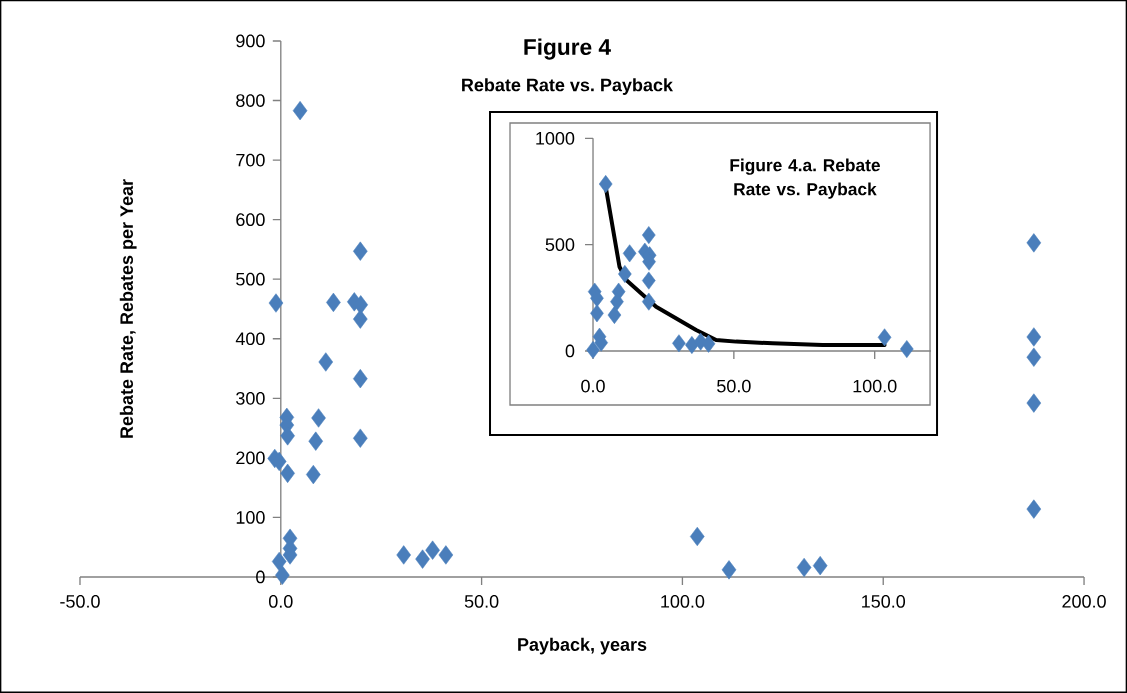 This screenshot has width=1127, height=693. I want to click on x-tick-label: 150.0, so click(884, 601).